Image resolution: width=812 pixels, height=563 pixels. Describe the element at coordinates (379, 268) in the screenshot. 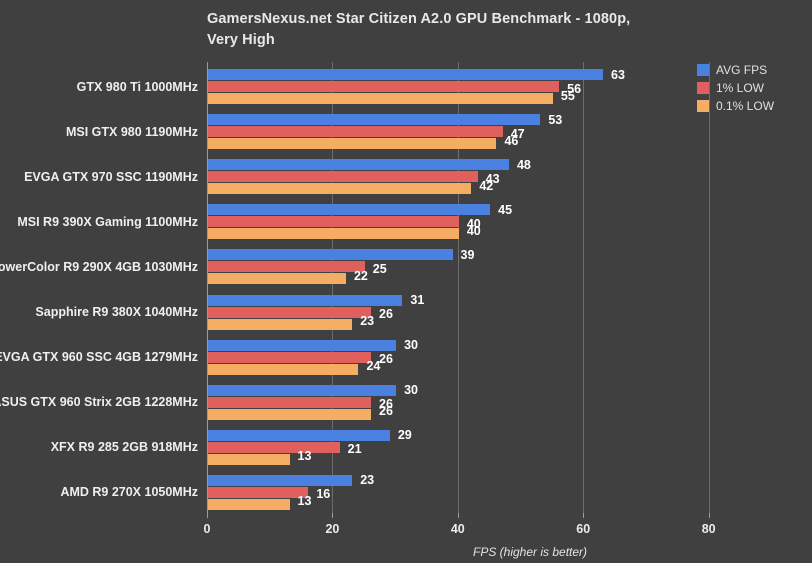

I see `bar-value-label: 25` at that location.